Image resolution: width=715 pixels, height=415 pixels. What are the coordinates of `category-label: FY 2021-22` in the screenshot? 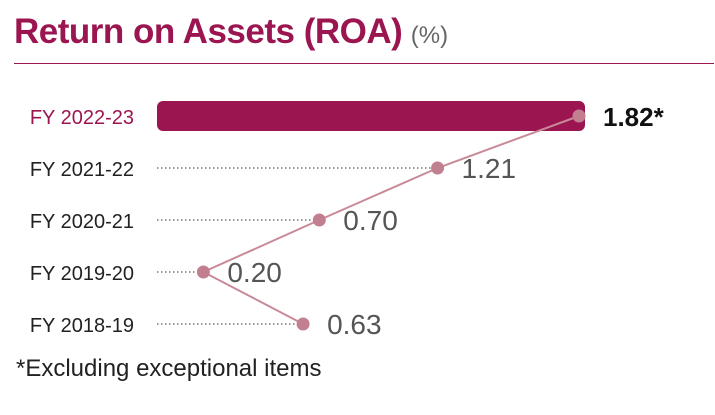 It's located at (82, 170).